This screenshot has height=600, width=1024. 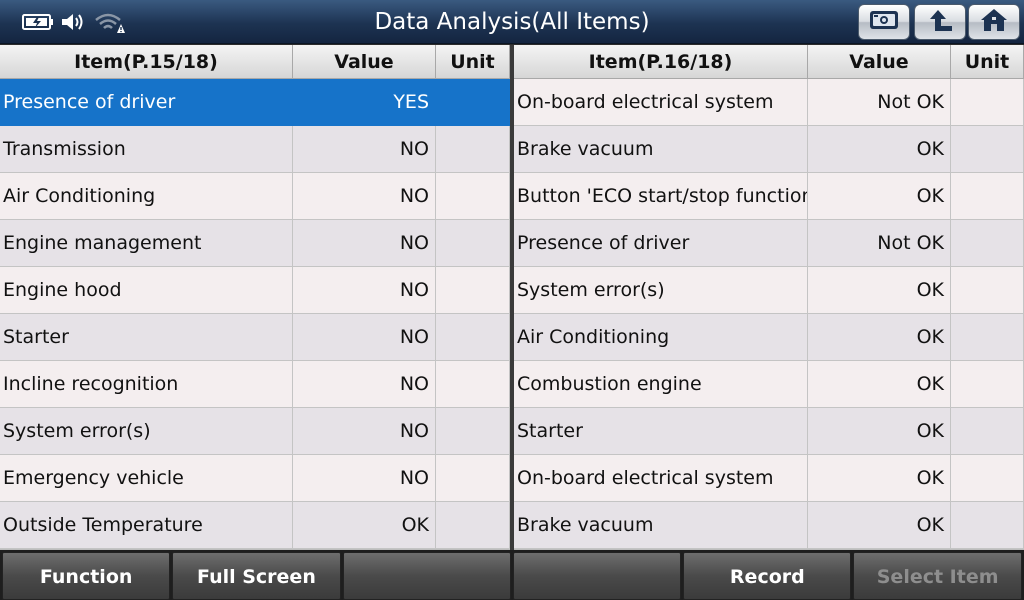 I want to click on table-row: Engine management NO, so click(x=255, y=243).